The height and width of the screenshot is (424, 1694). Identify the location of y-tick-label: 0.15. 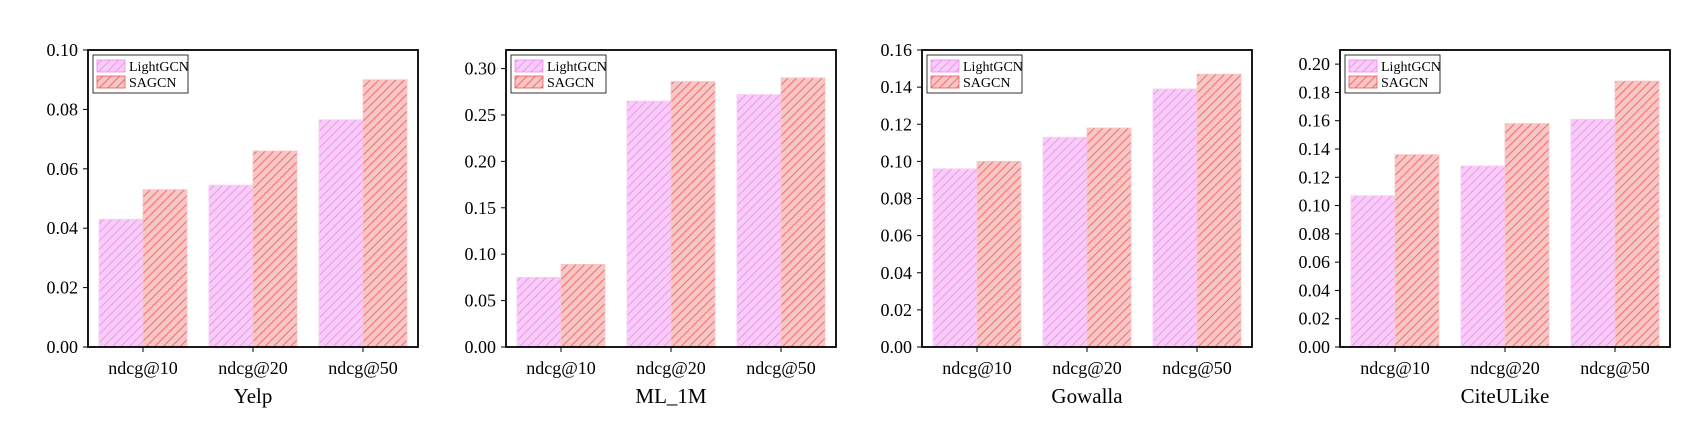
(481, 208).